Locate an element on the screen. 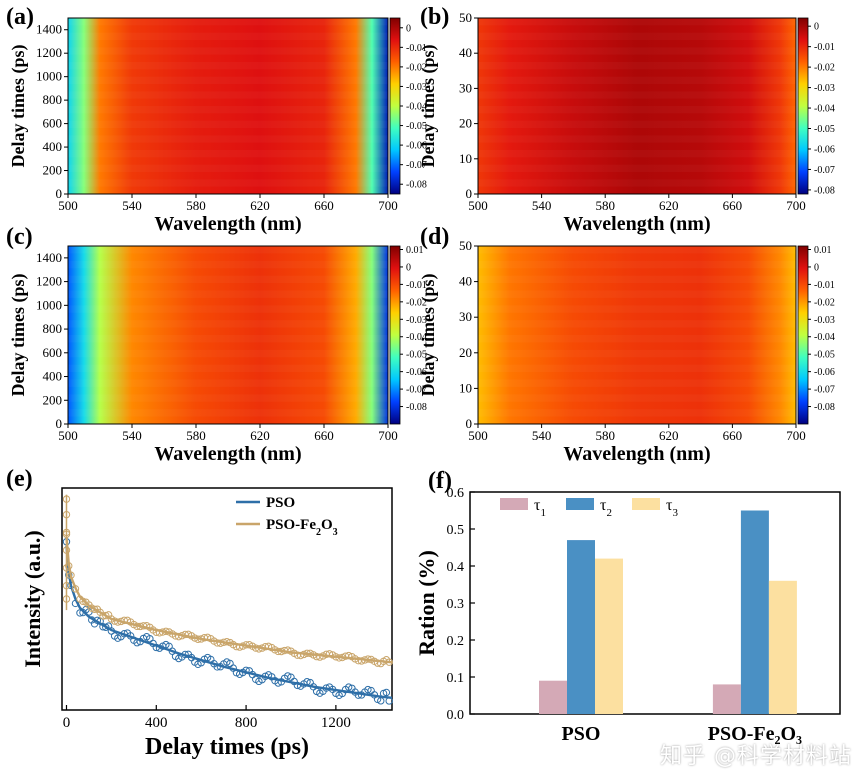 The width and height of the screenshot is (866, 774). y-tick-label: 1400 is located at coordinates (49, 29).